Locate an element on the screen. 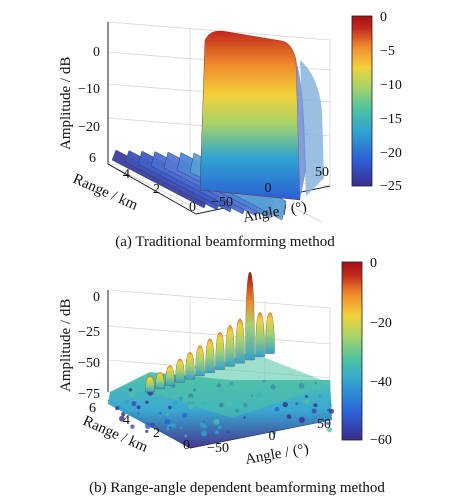 The image size is (474, 504). panel-a-range-ticks: 6 4 2 0 is located at coordinates (142, 183).